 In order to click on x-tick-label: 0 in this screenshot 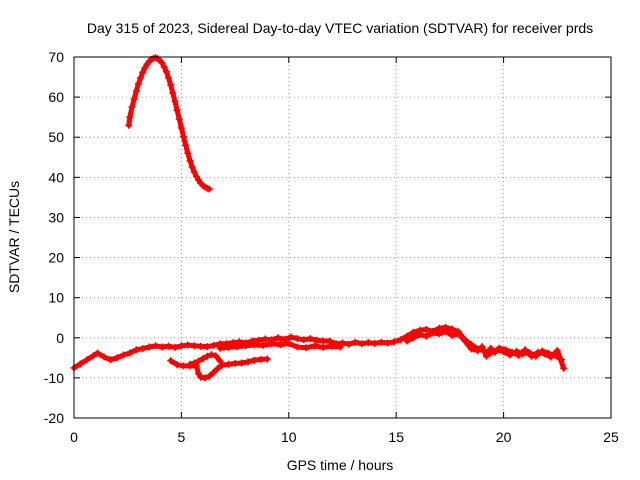, I will do `click(74, 437)`.